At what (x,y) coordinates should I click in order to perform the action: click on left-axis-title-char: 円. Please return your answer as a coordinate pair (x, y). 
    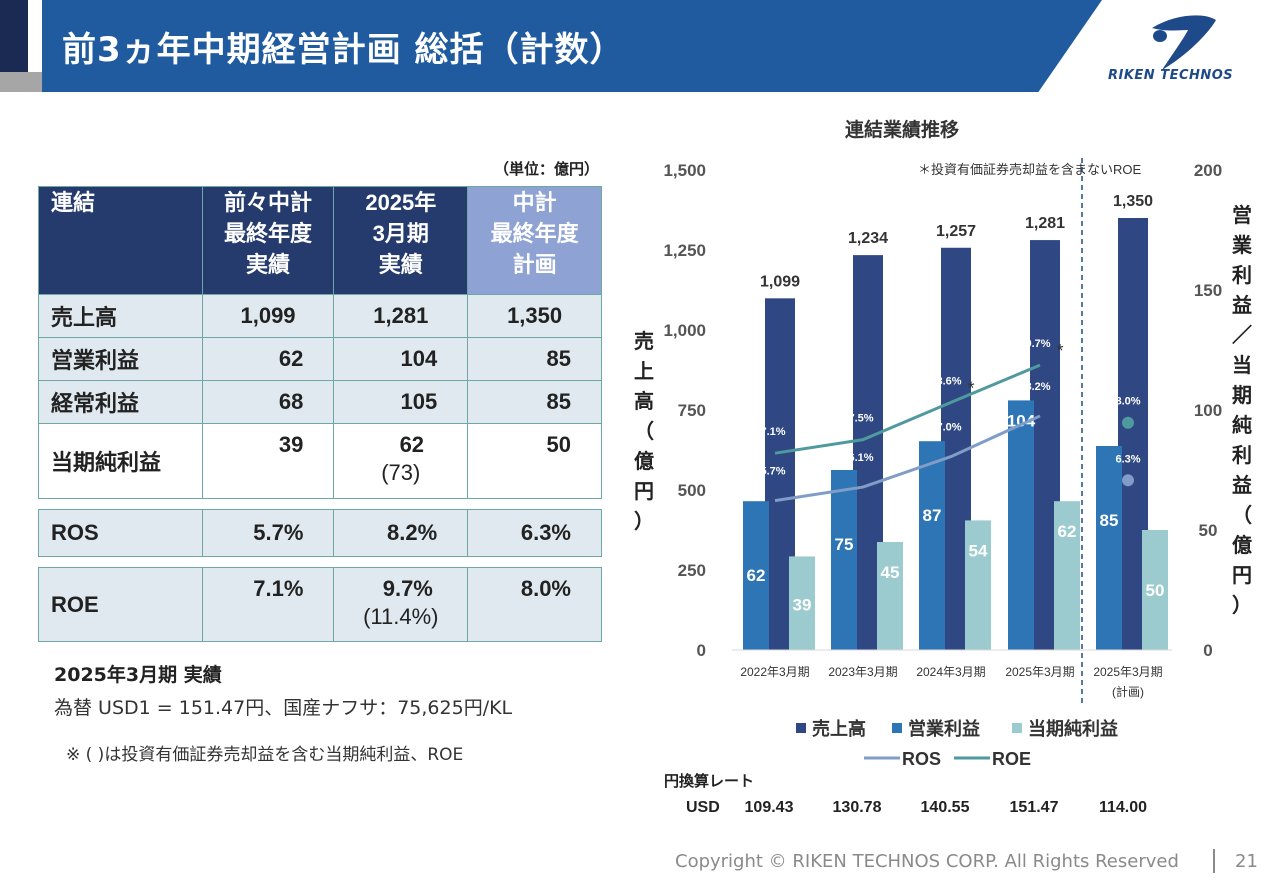
    Looking at the image, I should click on (644, 492).